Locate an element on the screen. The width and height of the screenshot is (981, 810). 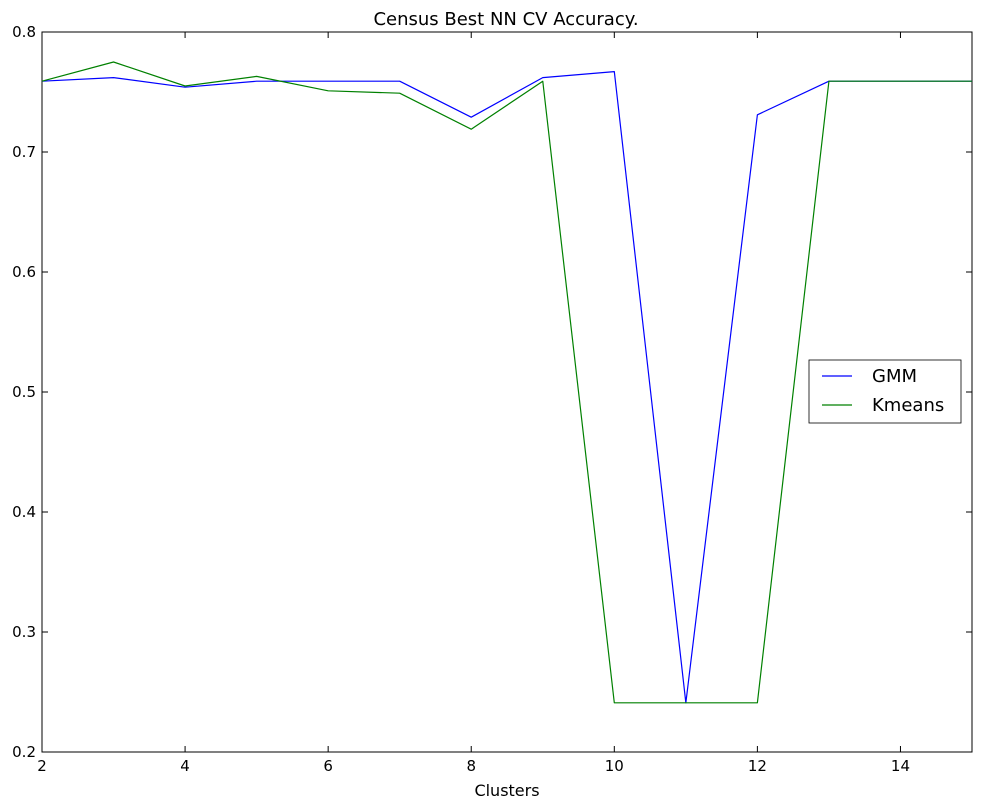
y-tick-label: 0.7 is located at coordinates (24, 152).